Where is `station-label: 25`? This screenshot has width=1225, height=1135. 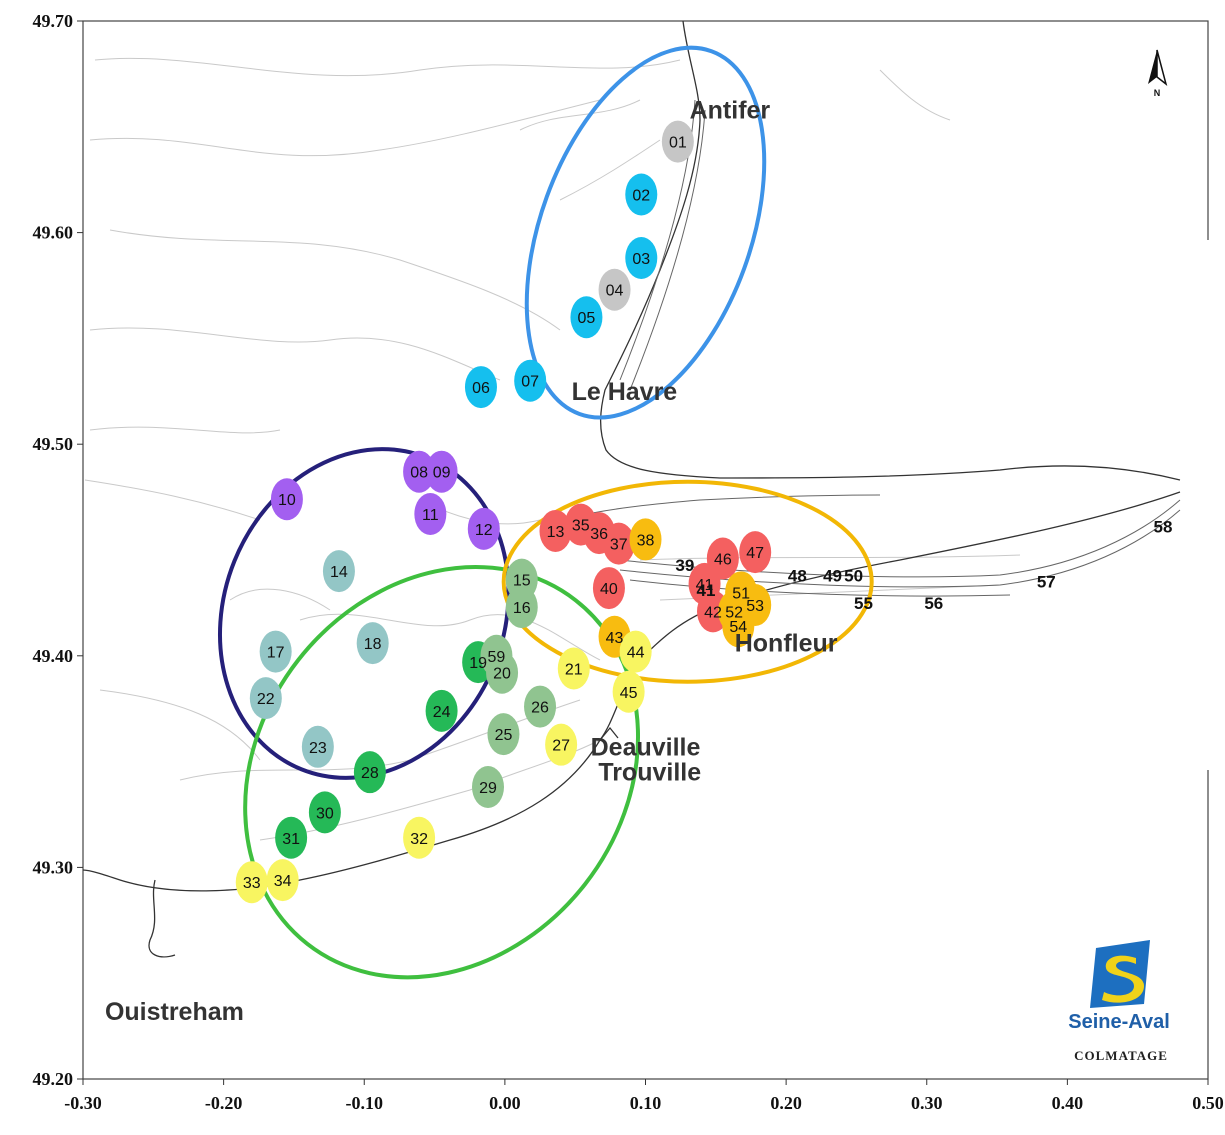 station-label: 25 is located at coordinates (504, 735).